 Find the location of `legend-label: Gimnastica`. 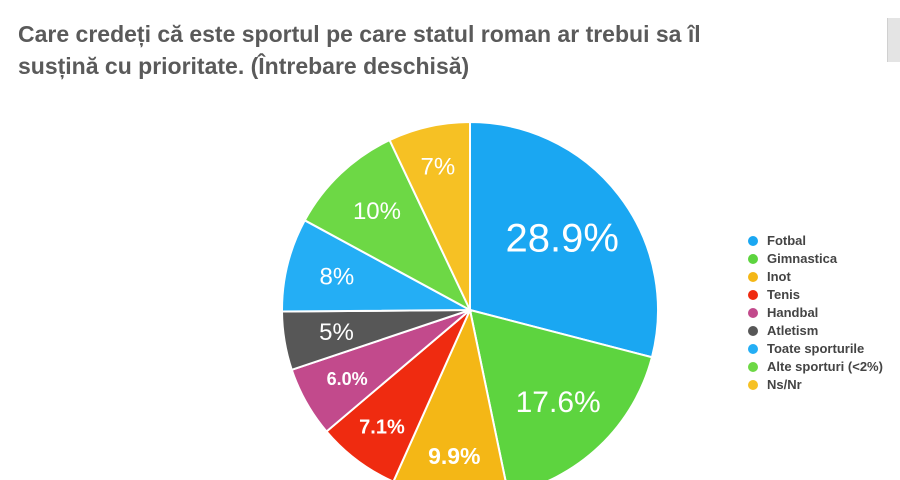

legend-label: Gimnastica is located at coordinates (802, 258).